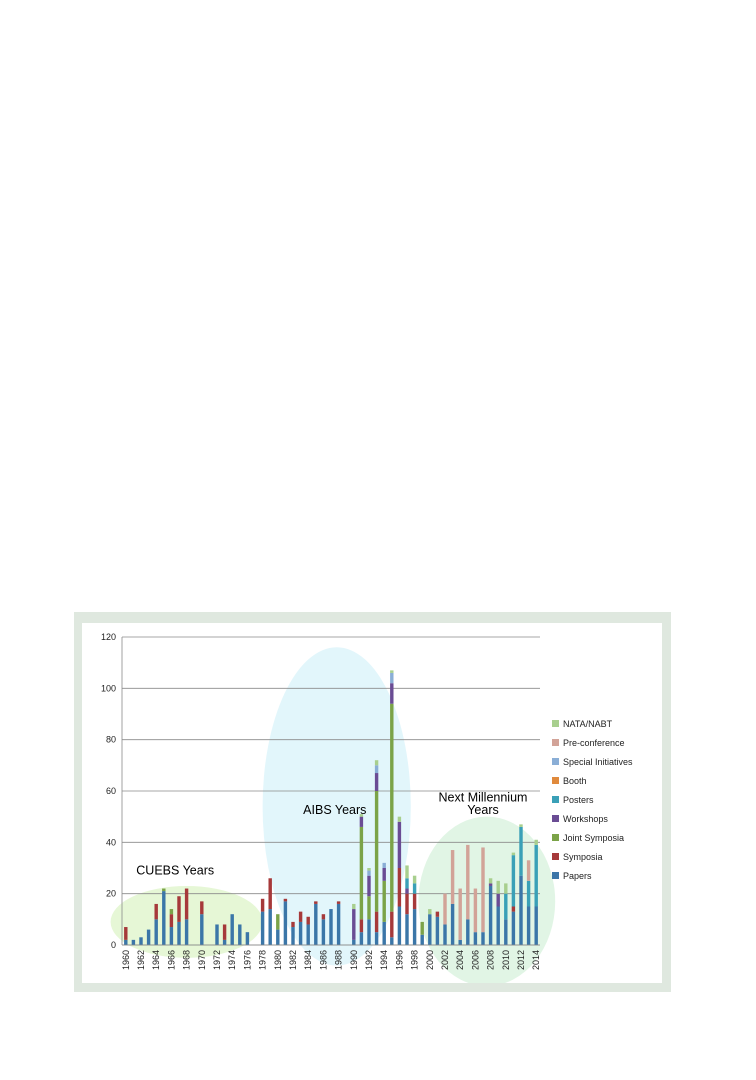 This screenshot has height=1080, width=756. What do you see at coordinates (483, 797) in the screenshot?
I see `era-annotation: Next Millennium` at bounding box center [483, 797].